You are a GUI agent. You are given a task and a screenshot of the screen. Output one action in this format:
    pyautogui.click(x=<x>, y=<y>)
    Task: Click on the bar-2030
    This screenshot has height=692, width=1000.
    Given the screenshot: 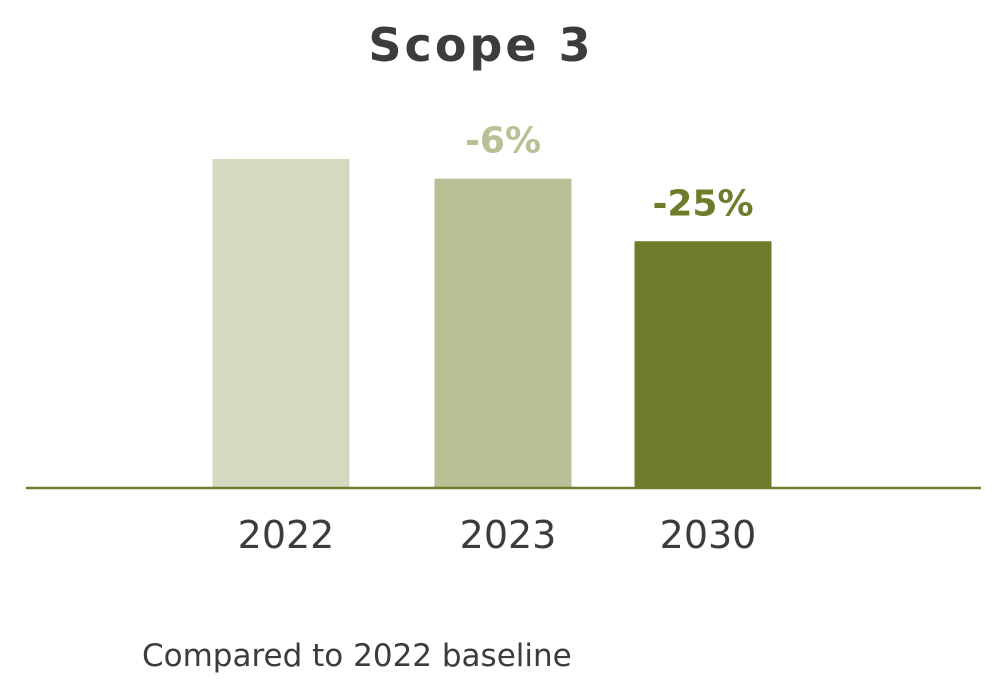 What is the action you would take?
    pyautogui.click(x=703, y=364)
    